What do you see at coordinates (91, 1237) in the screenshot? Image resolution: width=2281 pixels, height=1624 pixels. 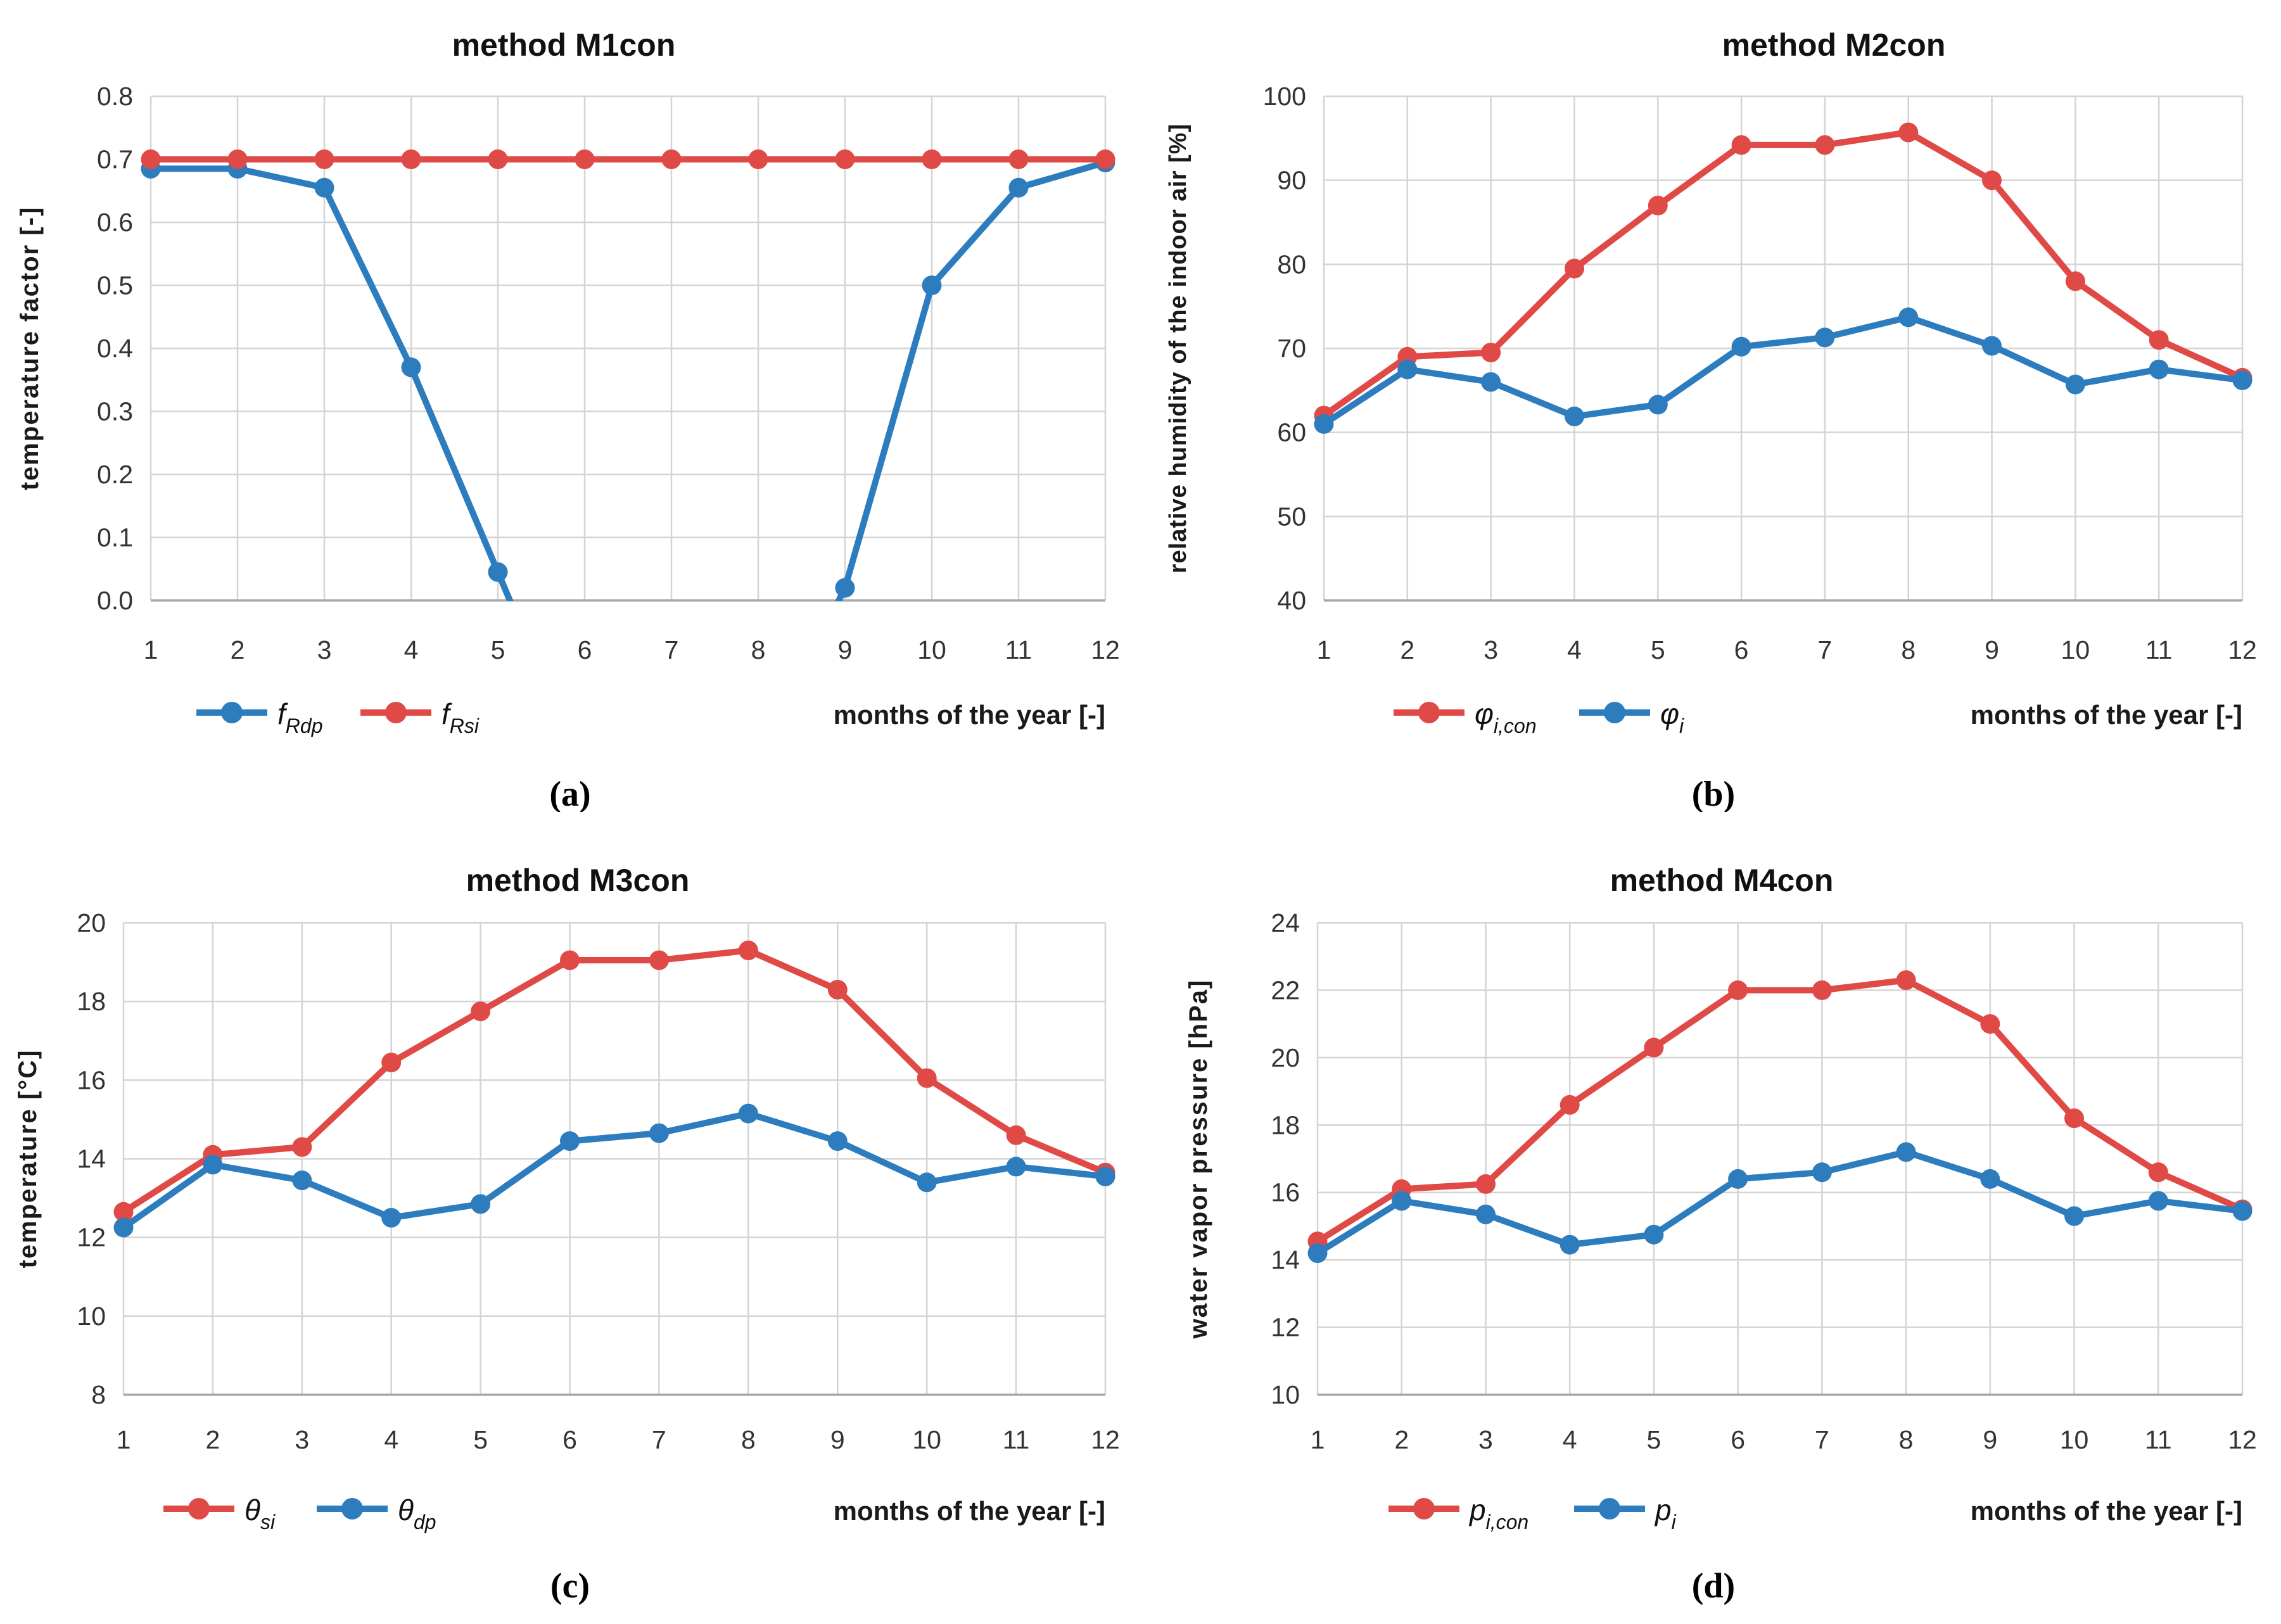 I see `y-tick-label: 12` at bounding box center [91, 1237].